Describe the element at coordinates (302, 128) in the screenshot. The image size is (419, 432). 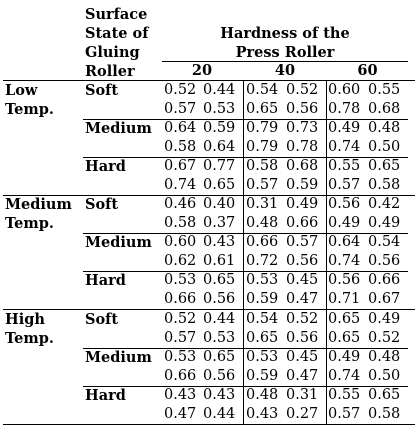
I see `table-cell: 0.73` at that location.